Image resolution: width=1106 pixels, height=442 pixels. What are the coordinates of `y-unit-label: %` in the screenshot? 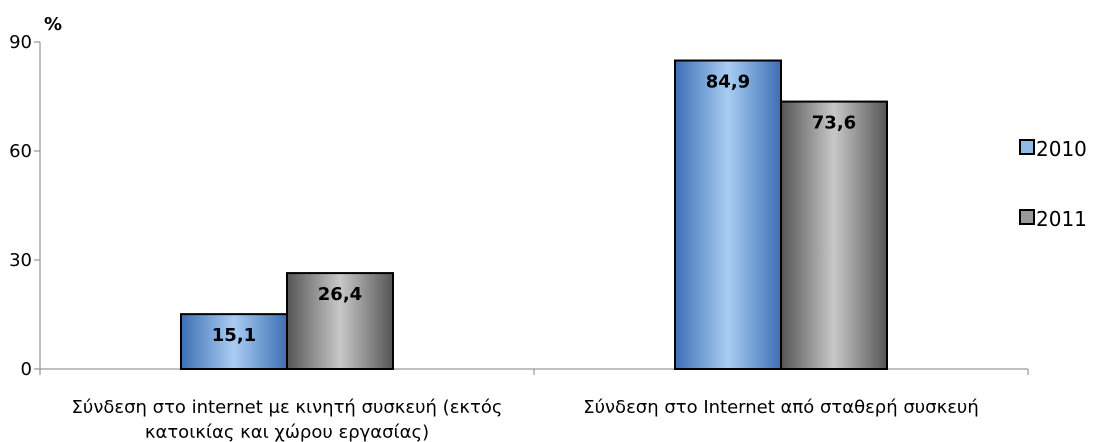 It's located at (53, 24).